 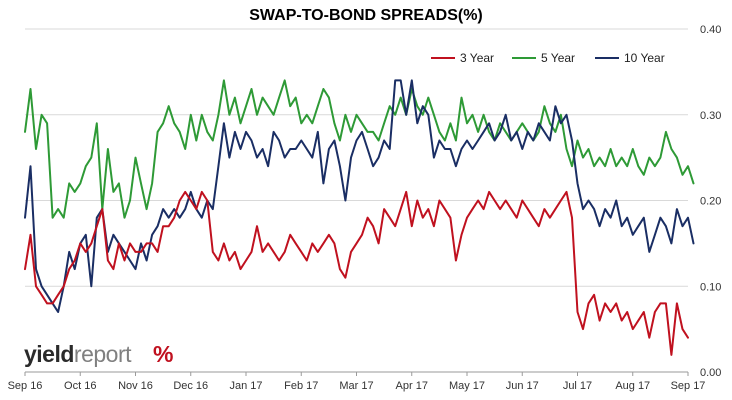 What do you see at coordinates (688, 386) in the screenshot?
I see `x-tick-label: Sep 17` at bounding box center [688, 386].